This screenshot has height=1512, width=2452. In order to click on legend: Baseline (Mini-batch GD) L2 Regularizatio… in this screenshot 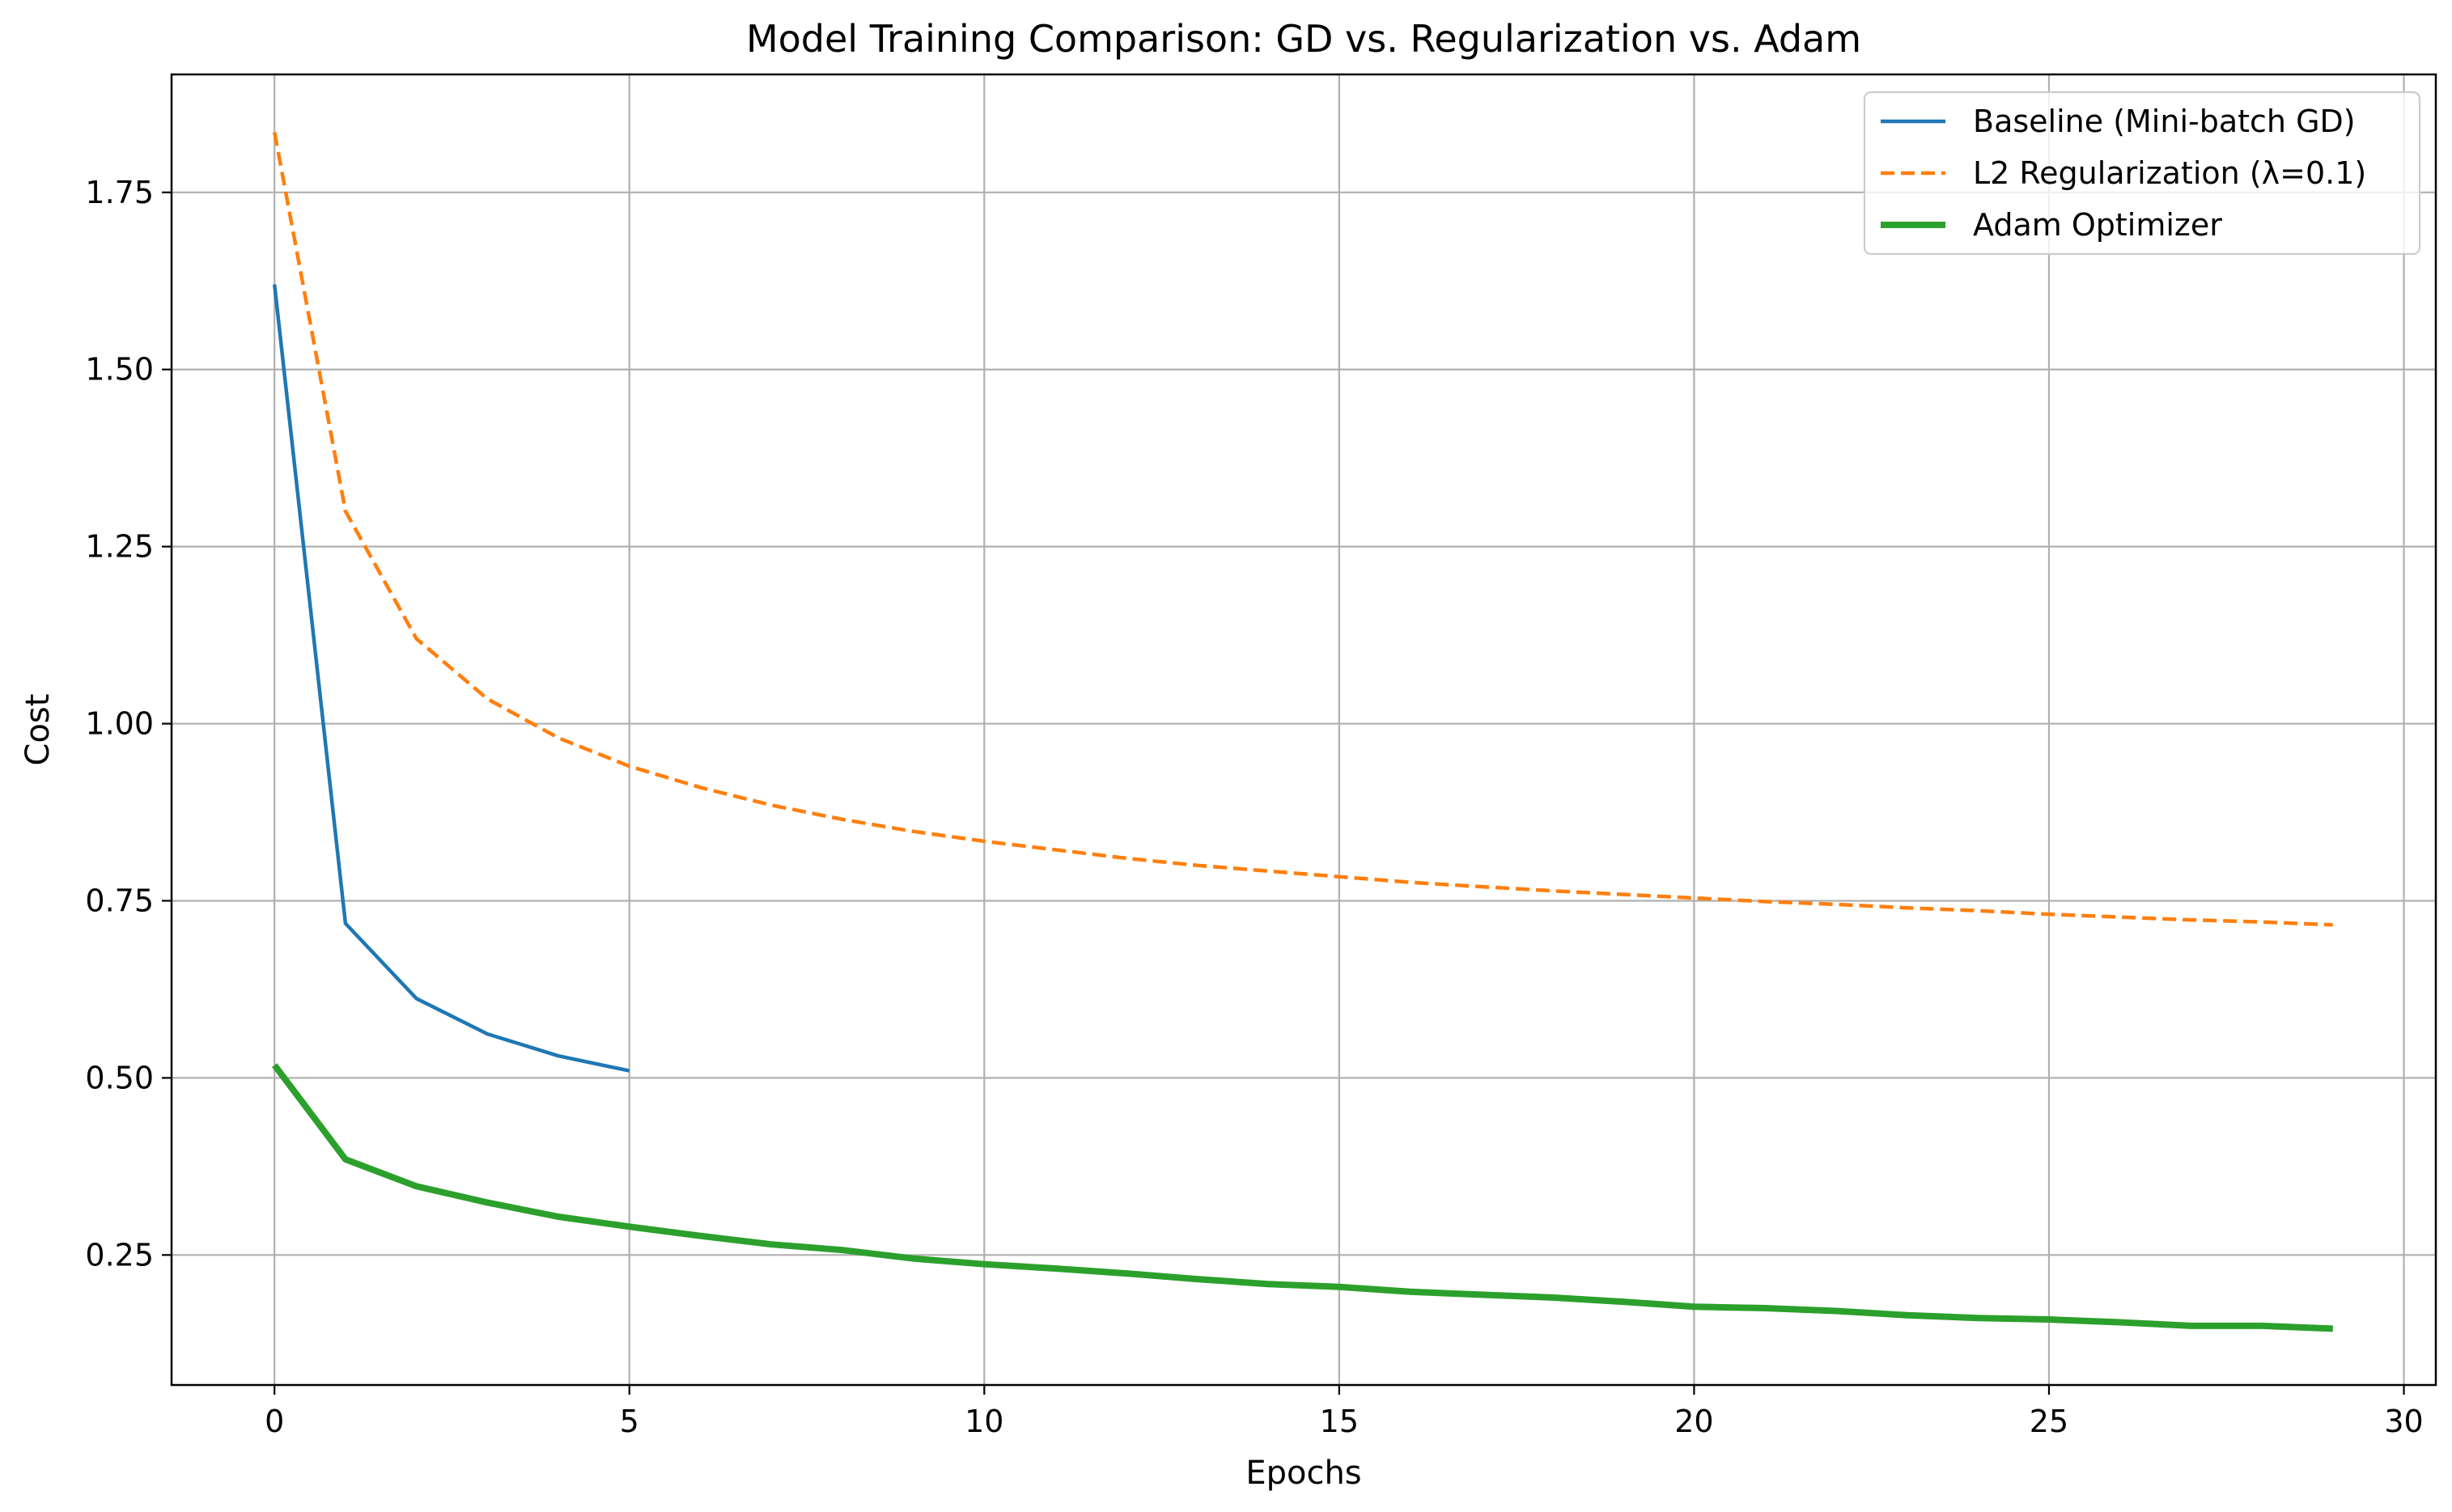, I will do `click(2142, 173)`.